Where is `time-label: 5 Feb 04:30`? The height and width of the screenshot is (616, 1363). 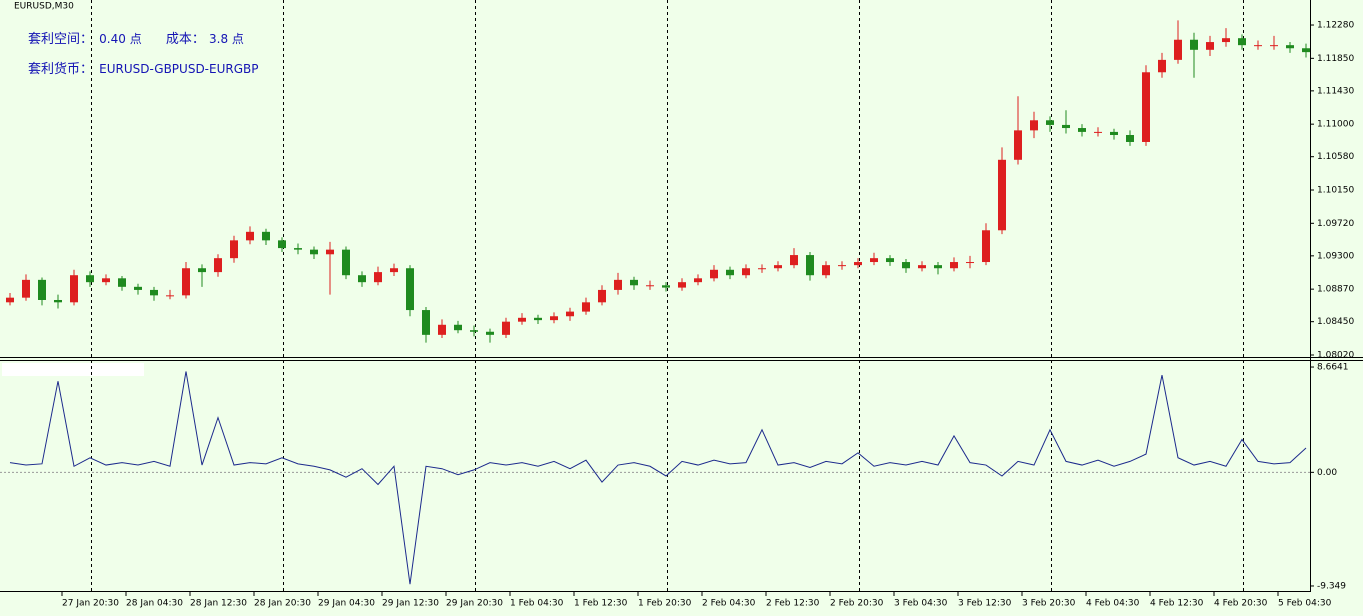 time-label: 5 Feb 04:30 is located at coordinates (1305, 604).